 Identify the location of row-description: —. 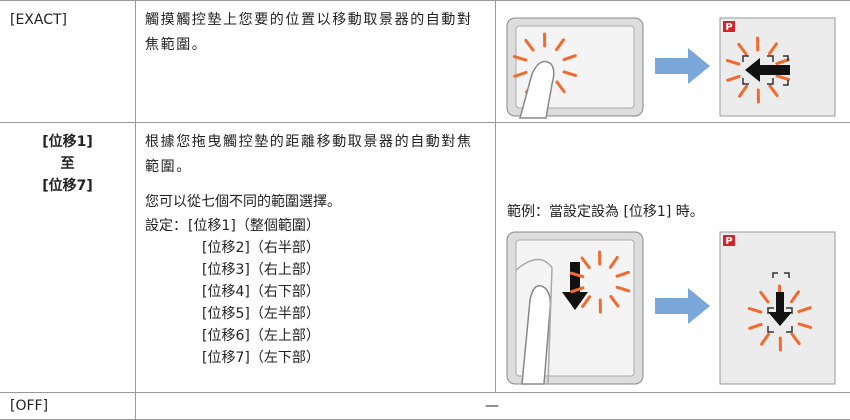
(492, 406).